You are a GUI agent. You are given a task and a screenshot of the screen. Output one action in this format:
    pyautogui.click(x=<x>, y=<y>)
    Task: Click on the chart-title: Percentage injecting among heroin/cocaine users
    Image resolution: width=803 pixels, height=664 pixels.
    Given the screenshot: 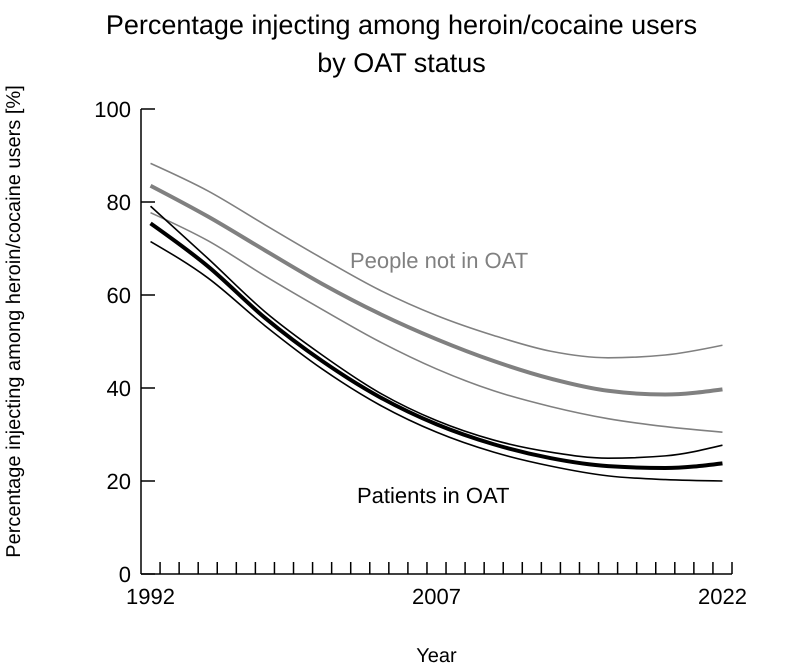 What is the action you would take?
    pyautogui.click(x=401, y=25)
    